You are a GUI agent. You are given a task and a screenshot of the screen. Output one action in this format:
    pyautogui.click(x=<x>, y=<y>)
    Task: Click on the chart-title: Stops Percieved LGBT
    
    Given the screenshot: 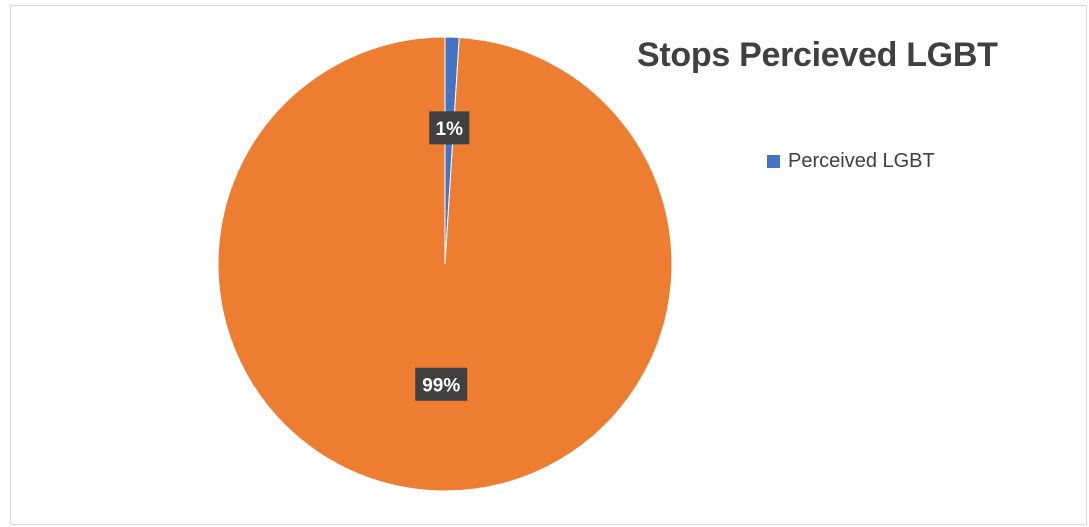 What is the action you would take?
    pyautogui.click(x=817, y=55)
    